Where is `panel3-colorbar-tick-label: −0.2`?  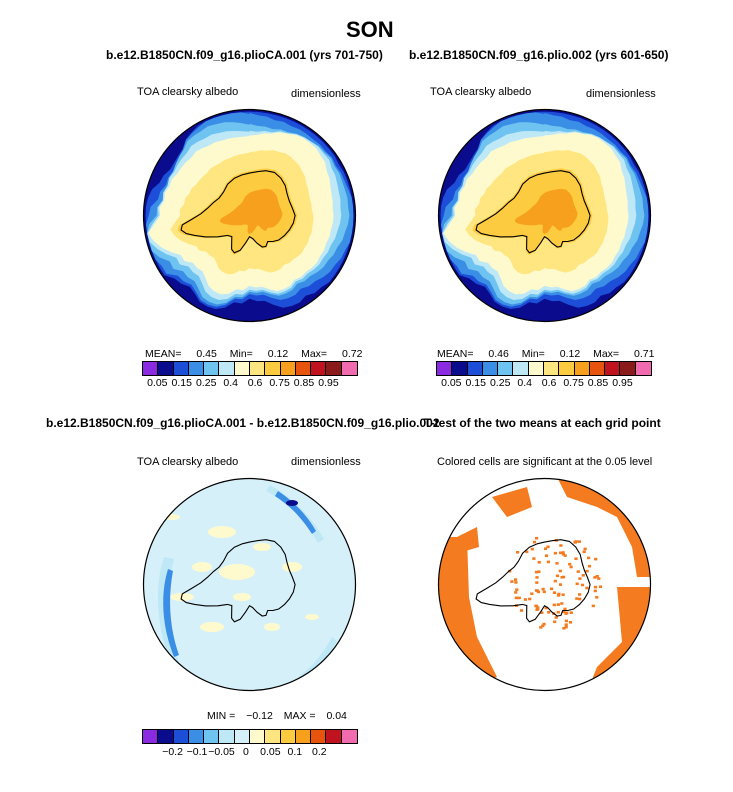
panel3-colorbar-tick-label: −0.2 is located at coordinates (172, 752).